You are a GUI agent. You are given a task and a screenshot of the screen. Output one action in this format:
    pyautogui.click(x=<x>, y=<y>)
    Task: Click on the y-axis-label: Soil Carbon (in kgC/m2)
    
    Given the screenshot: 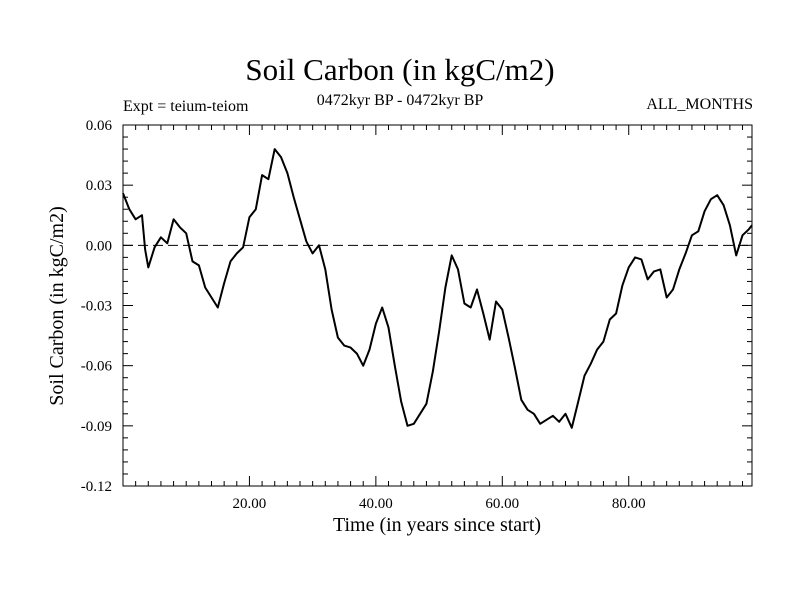 What is the action you would take?
    pyautogui.click(x=57, y=305)
    